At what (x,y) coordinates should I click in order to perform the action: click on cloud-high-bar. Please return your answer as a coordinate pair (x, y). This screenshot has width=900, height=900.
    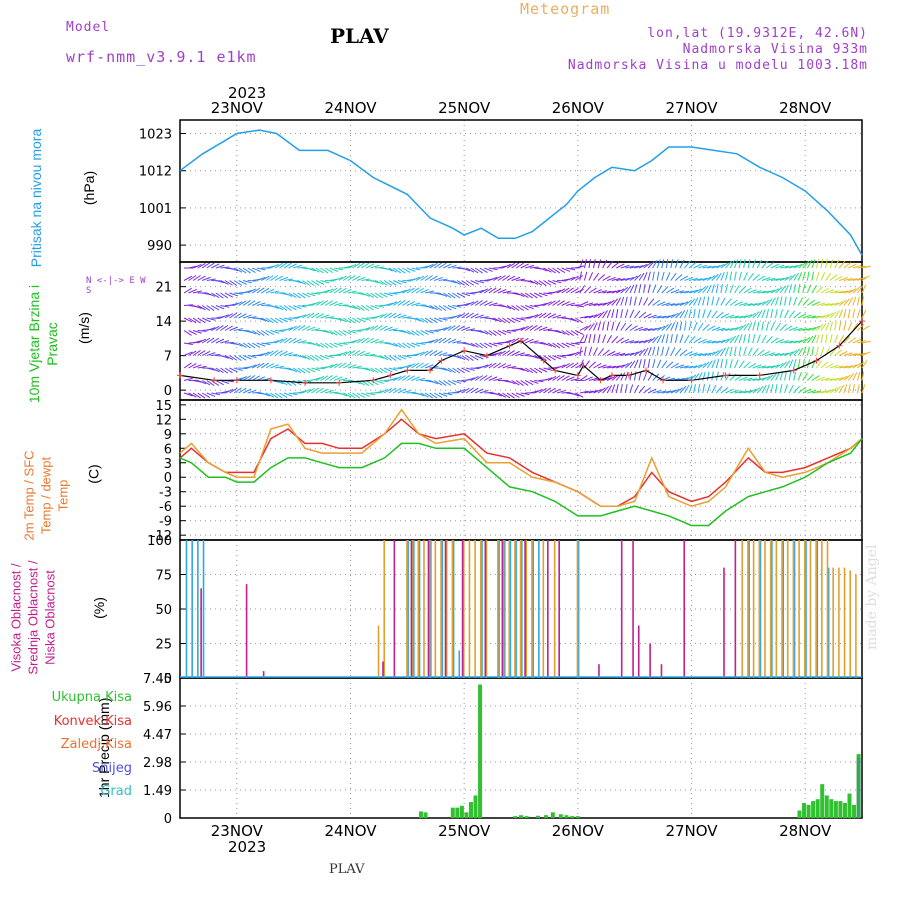
    Looking at the image, I should click on (760, 609).